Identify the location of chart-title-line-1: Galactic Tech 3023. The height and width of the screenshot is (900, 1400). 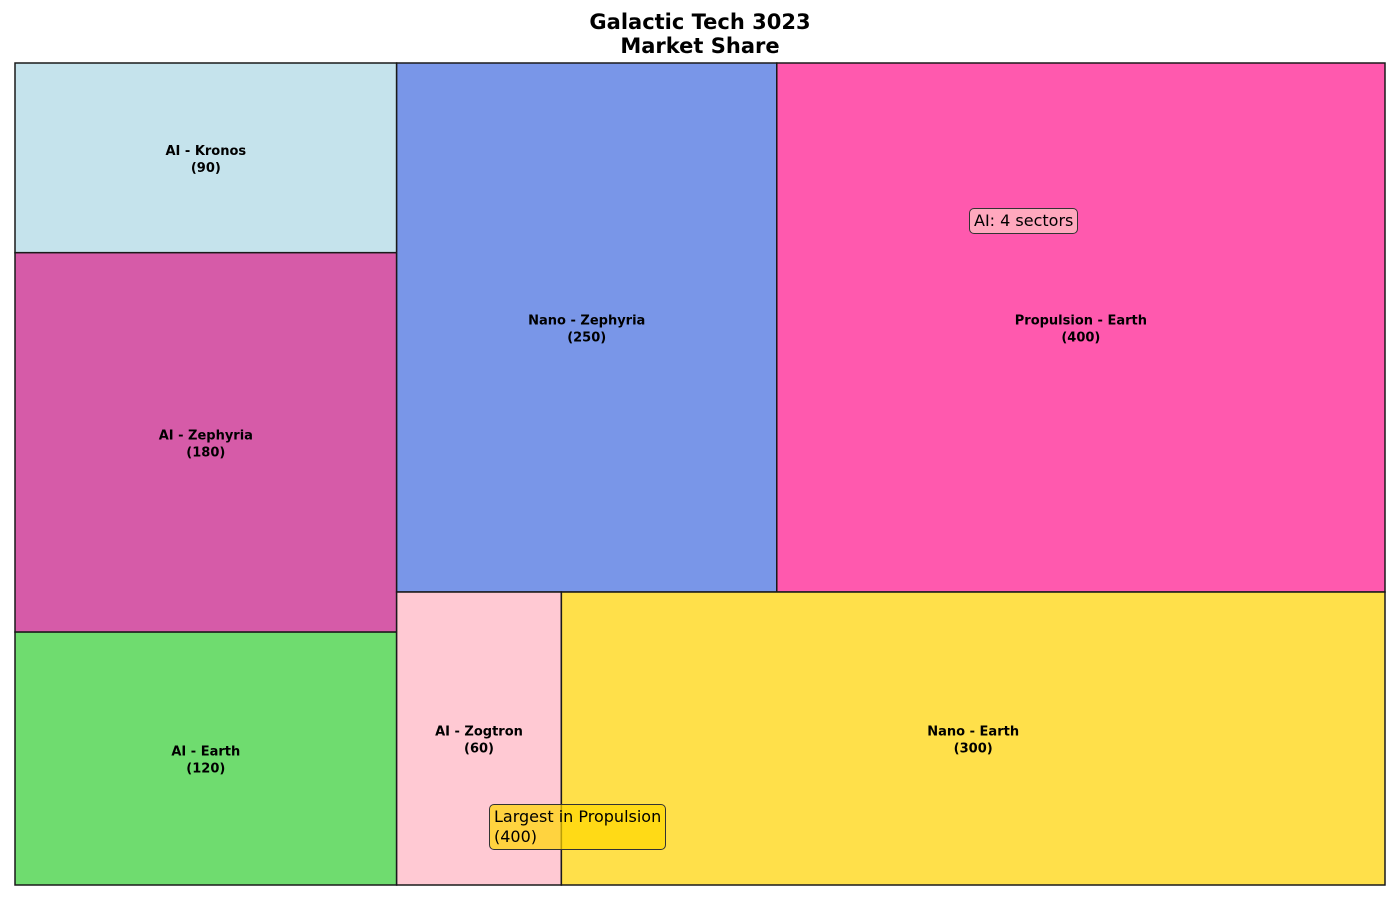
(700, 22).